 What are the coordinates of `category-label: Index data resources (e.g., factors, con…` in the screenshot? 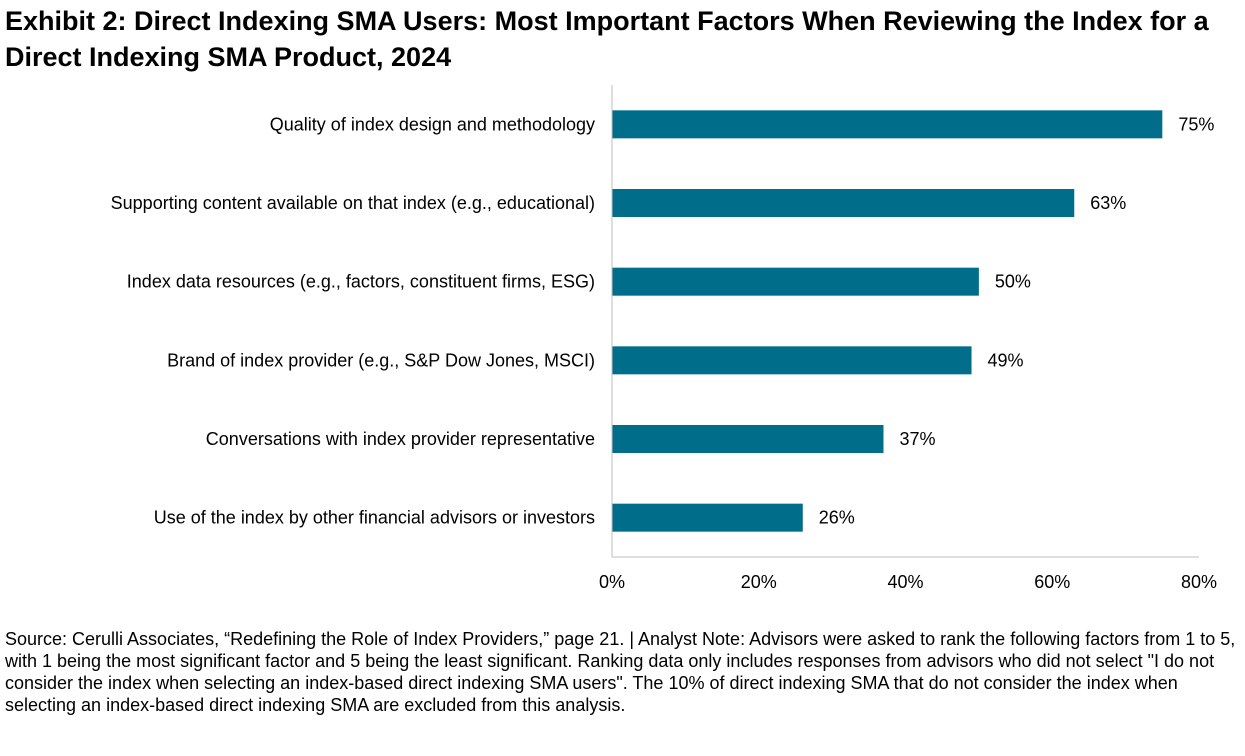 It's located at (361, 282).